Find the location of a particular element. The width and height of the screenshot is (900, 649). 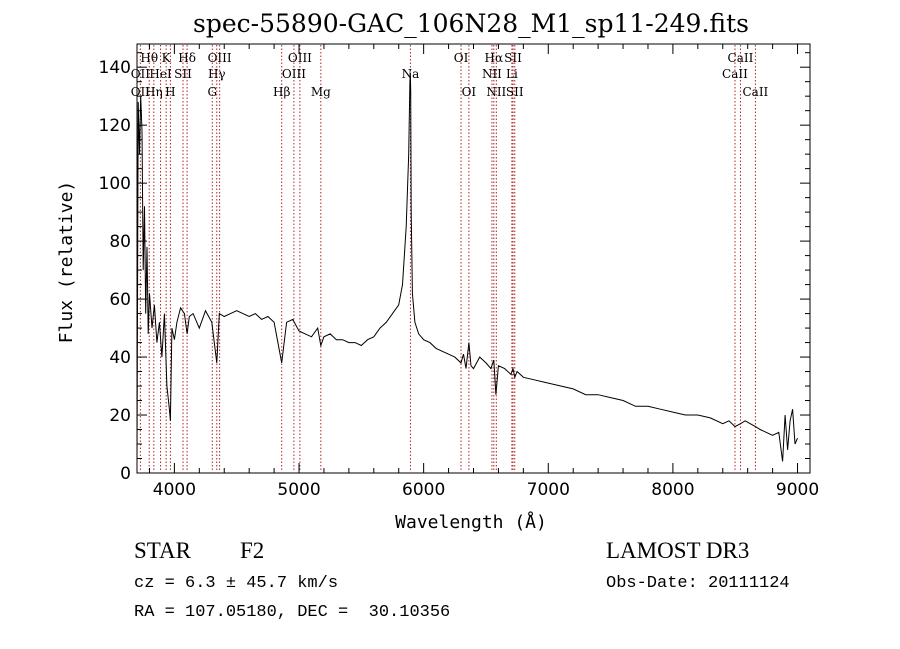

x-tick-label-2: 6000 is located at coordinates (423, 490).